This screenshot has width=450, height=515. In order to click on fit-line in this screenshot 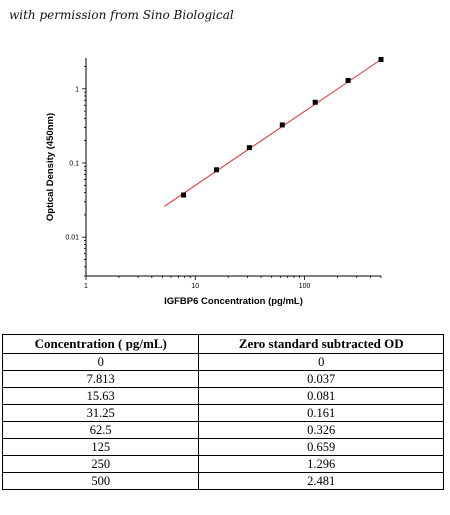, I will do `click(272, 133)`.